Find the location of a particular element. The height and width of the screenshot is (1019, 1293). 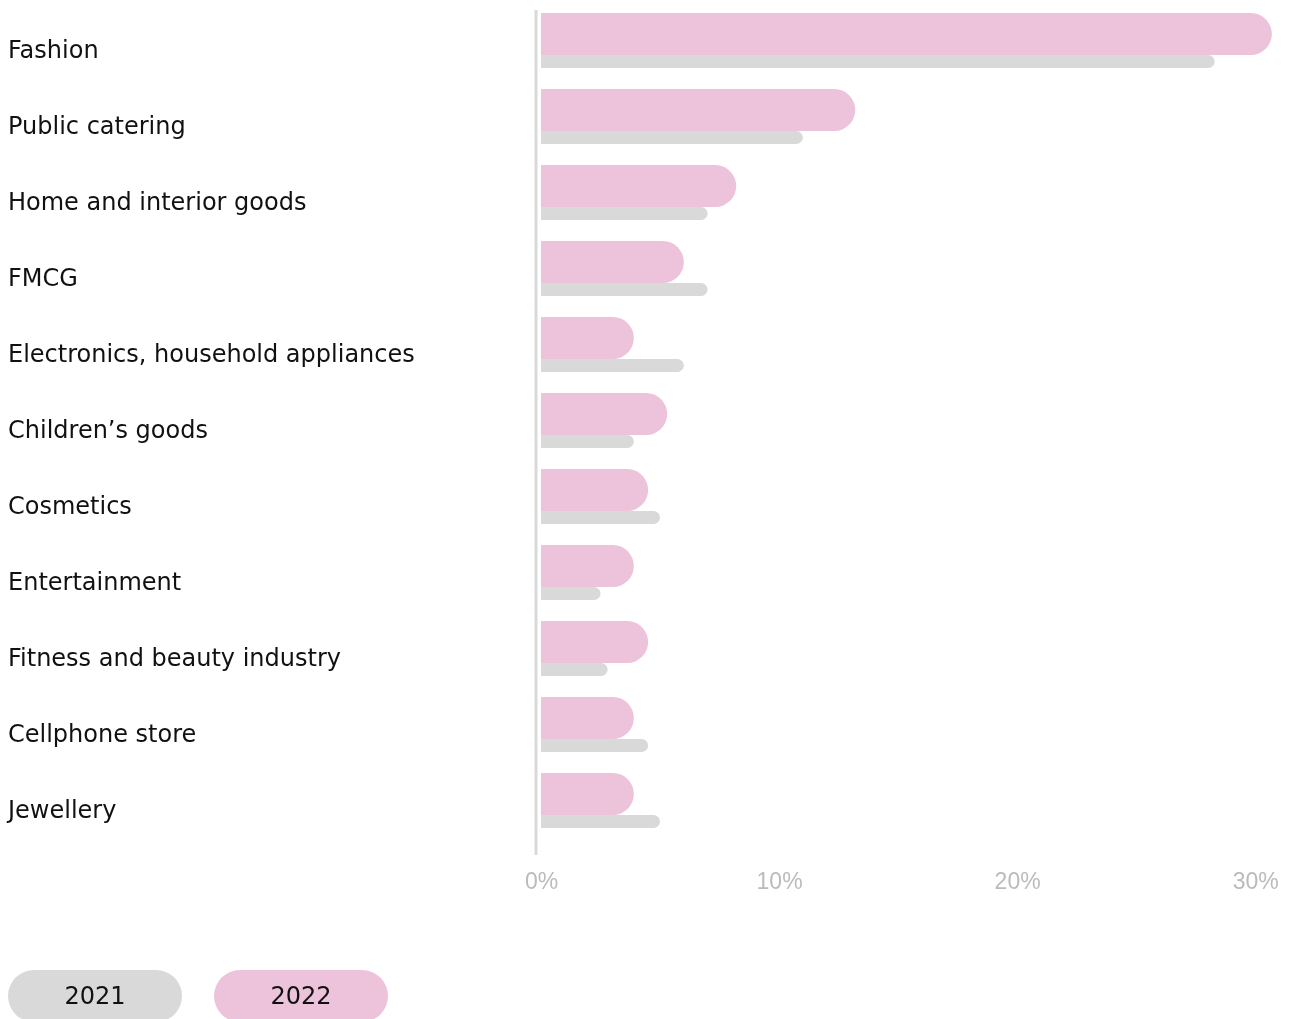

y-tick-label: Jewellery is located at coordinates (61, 810).